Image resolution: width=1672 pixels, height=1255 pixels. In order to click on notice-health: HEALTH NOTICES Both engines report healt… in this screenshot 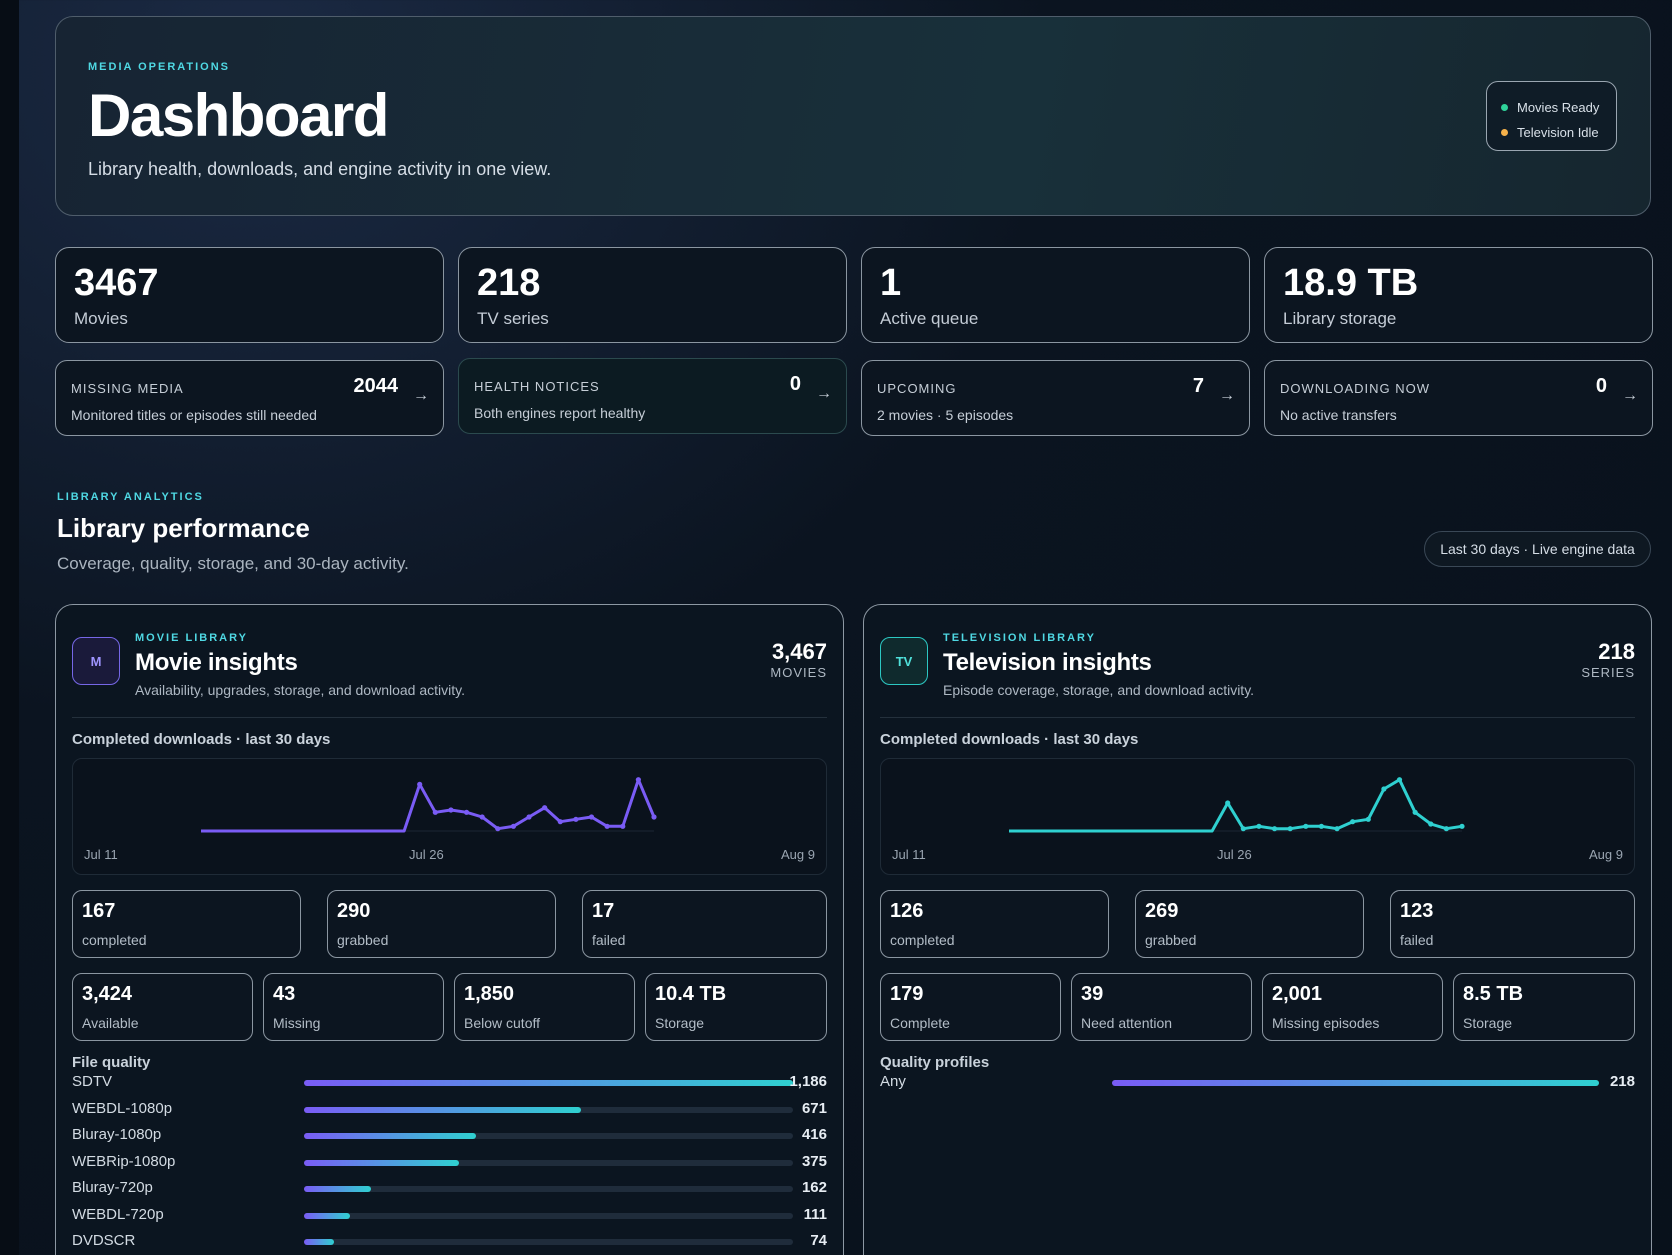, I will do `click(652, 396)`.